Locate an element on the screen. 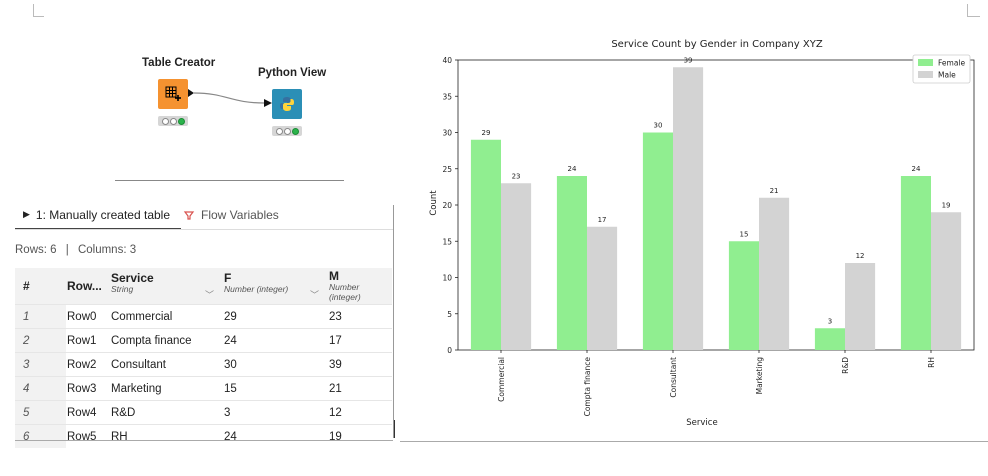 The image size is (988, 476). cell-f: 30 is located at coordinates (275, 364).